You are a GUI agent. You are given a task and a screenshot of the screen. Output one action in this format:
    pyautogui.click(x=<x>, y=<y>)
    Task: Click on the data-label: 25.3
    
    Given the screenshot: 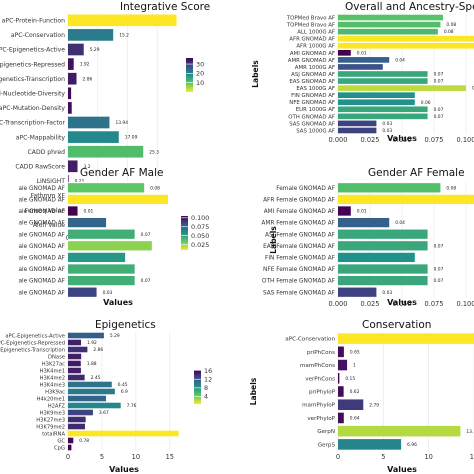 What is the action you would take?
    pyautogui.click(x=154, y=152)
    